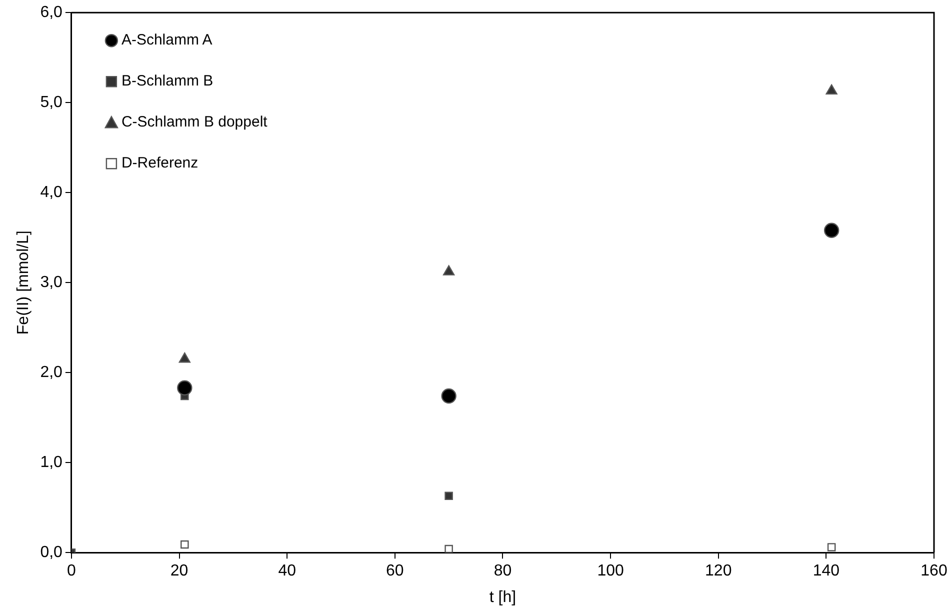 The height and width of the screenshot is (615, 952). What do you see at coordinates (194, 122) in the screenshot?
I see `legend-label: C-Schlamm B doppelt` at bounding box center [194, 122].